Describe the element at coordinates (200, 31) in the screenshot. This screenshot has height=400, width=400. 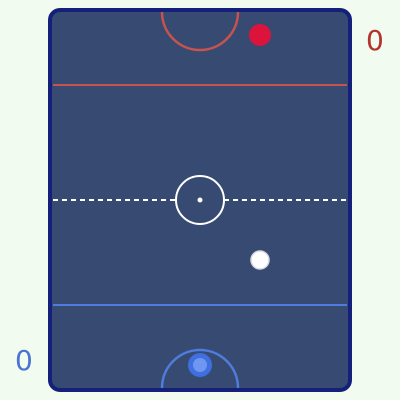
I see `opponent-goal-crease` at that location.